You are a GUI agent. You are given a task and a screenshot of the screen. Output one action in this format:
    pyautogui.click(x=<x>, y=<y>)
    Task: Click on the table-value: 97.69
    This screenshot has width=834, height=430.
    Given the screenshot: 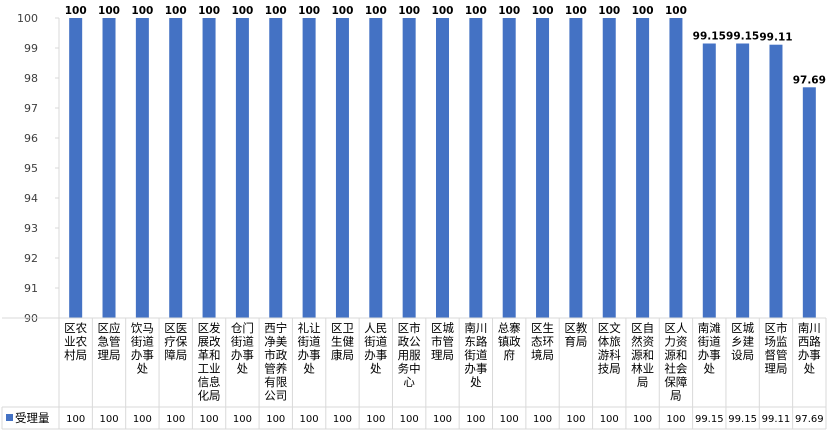 What is the action you would take?
    pyautogui.click(x=809, y=419)
    